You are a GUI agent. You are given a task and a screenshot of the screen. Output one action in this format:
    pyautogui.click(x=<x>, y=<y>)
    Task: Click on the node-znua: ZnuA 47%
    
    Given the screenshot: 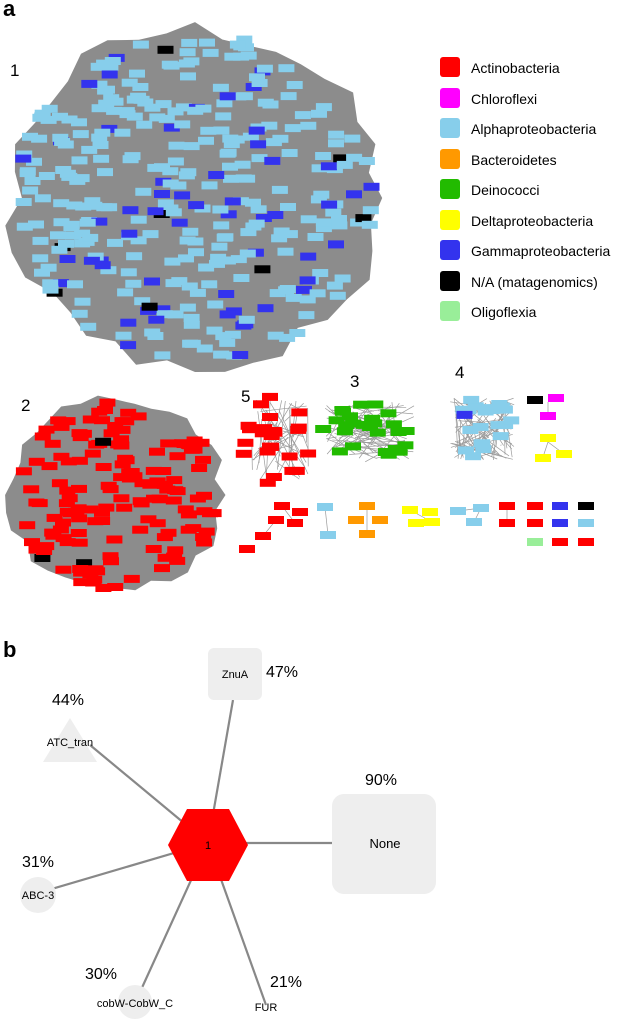 What is the action you would take?
    pyautogui.click(x=253, y=674)
    